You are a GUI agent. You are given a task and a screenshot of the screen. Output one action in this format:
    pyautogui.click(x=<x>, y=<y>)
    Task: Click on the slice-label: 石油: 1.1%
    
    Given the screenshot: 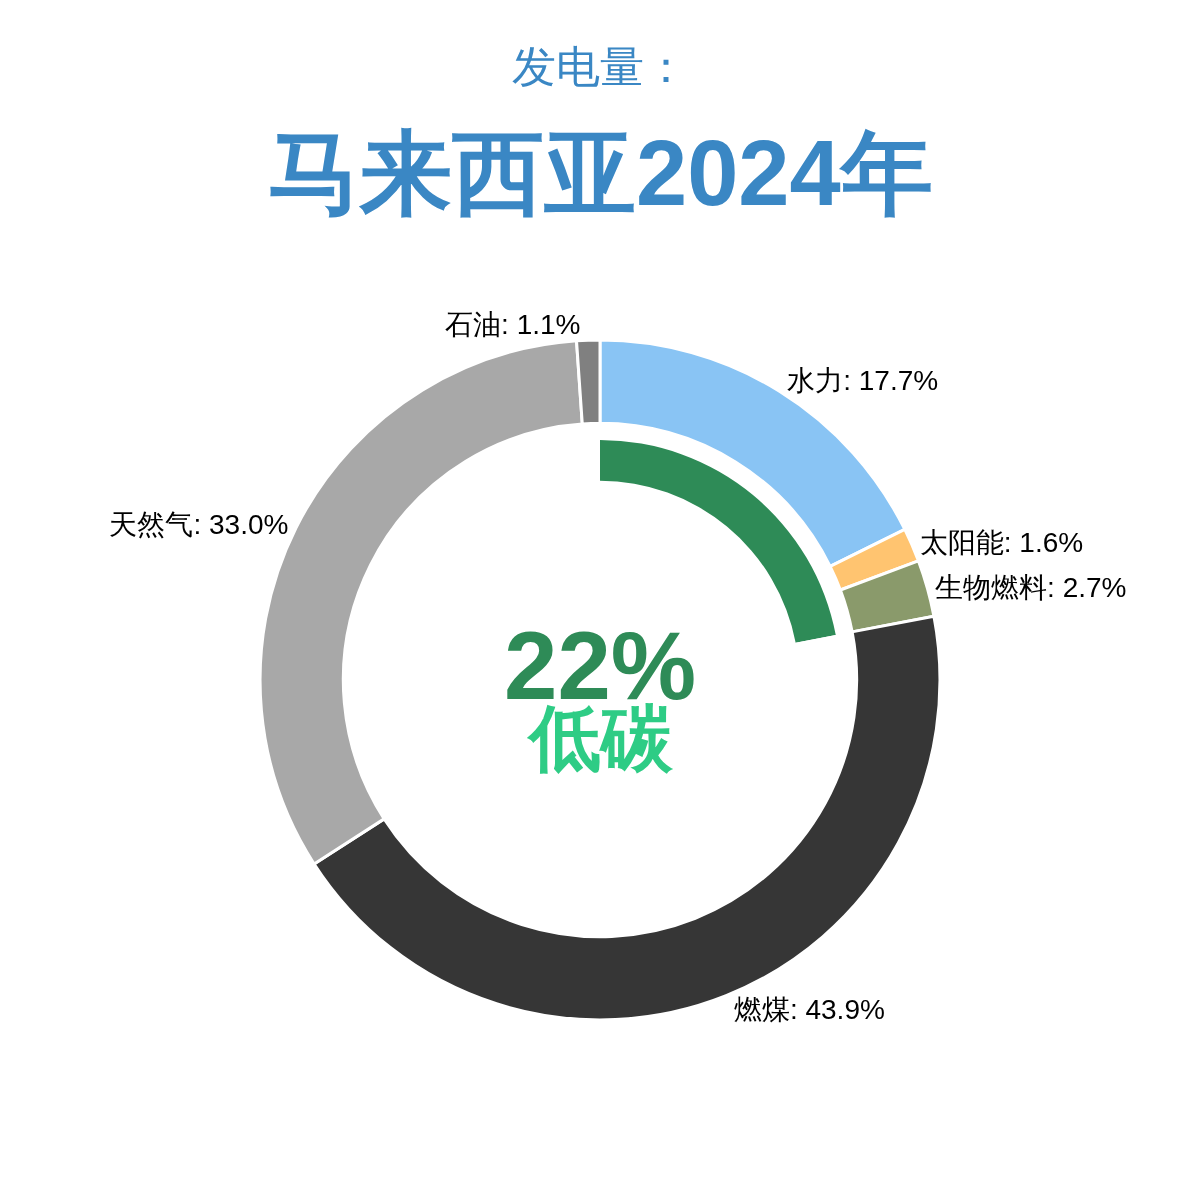 What is the action you would take?
    pyautogui.click(x=513, y=325)
    